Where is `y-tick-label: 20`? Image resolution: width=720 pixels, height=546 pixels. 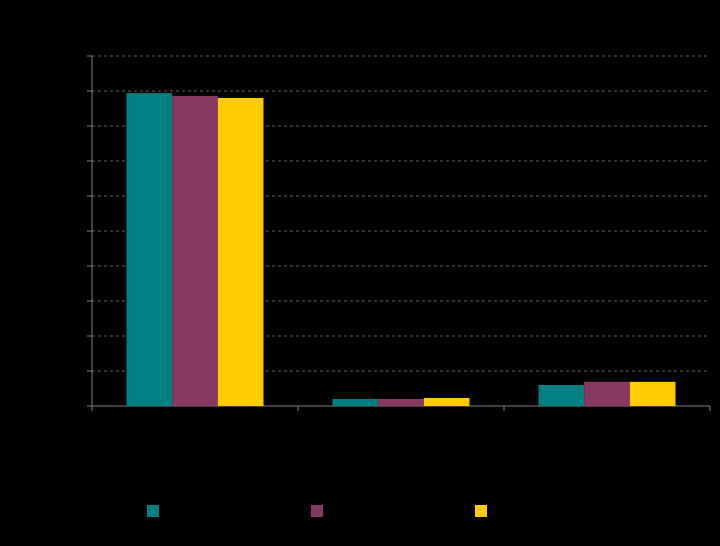 y-tick-label: 20 is located at coordinates (76, 335).